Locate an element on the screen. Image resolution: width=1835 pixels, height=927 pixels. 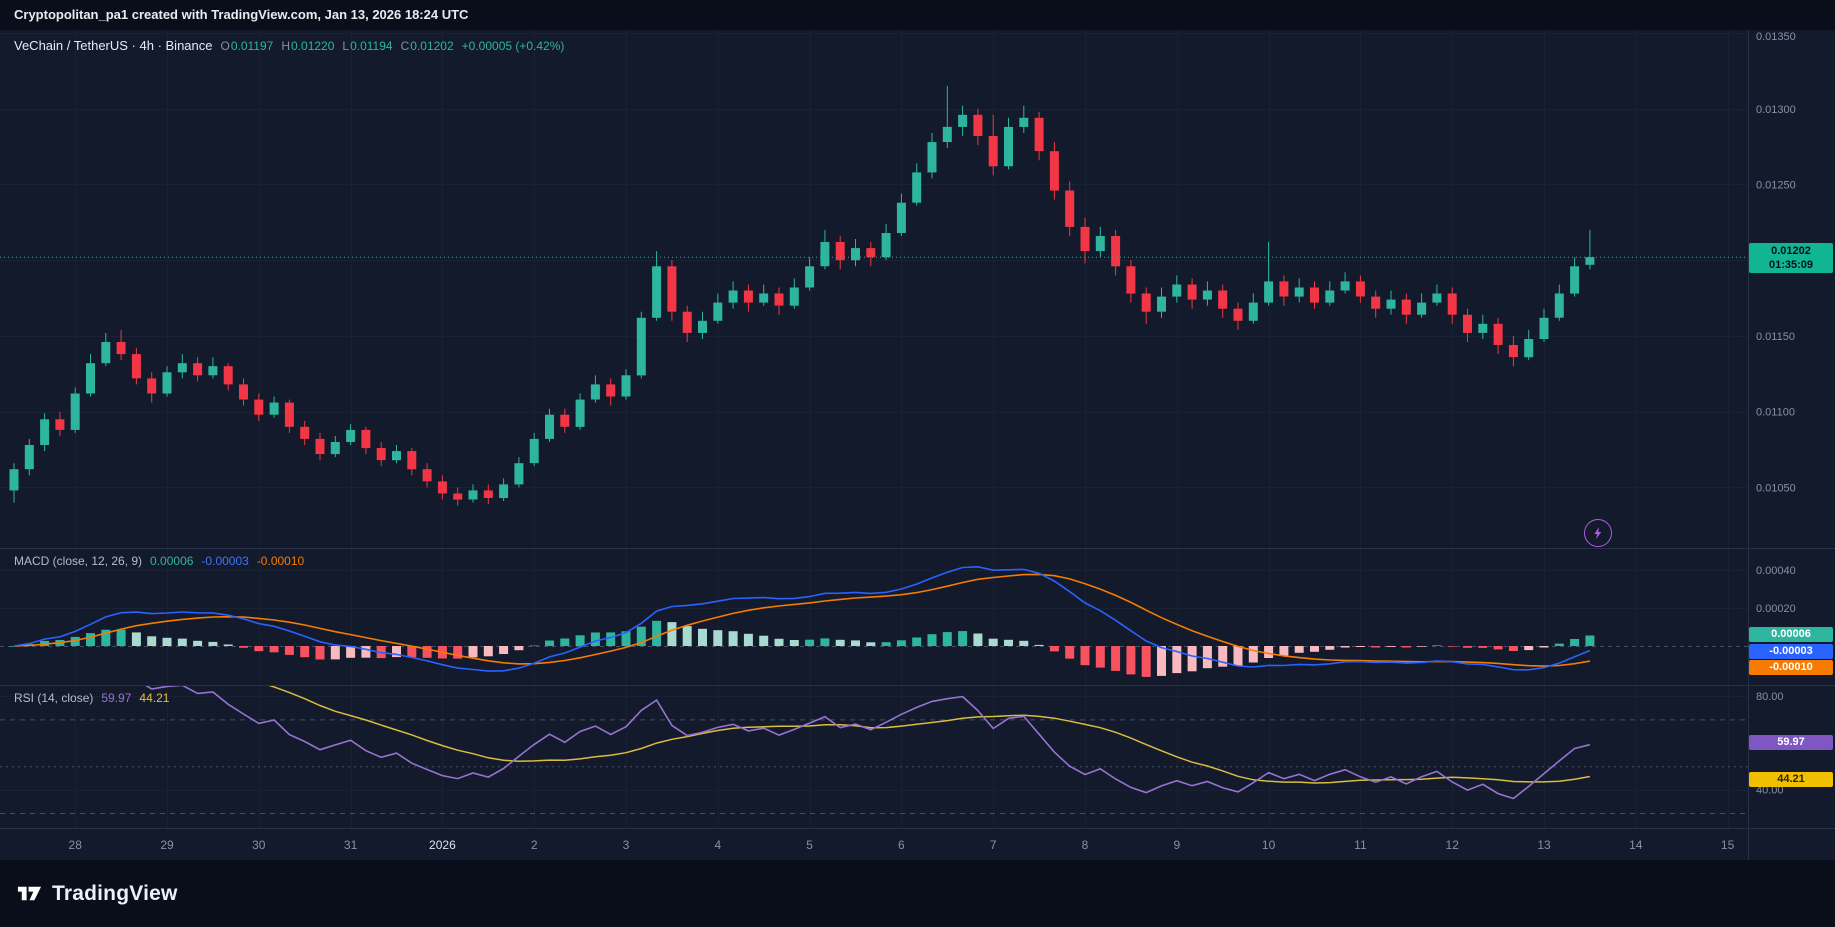
macd-signal-line is located at coordinates (802, 620).